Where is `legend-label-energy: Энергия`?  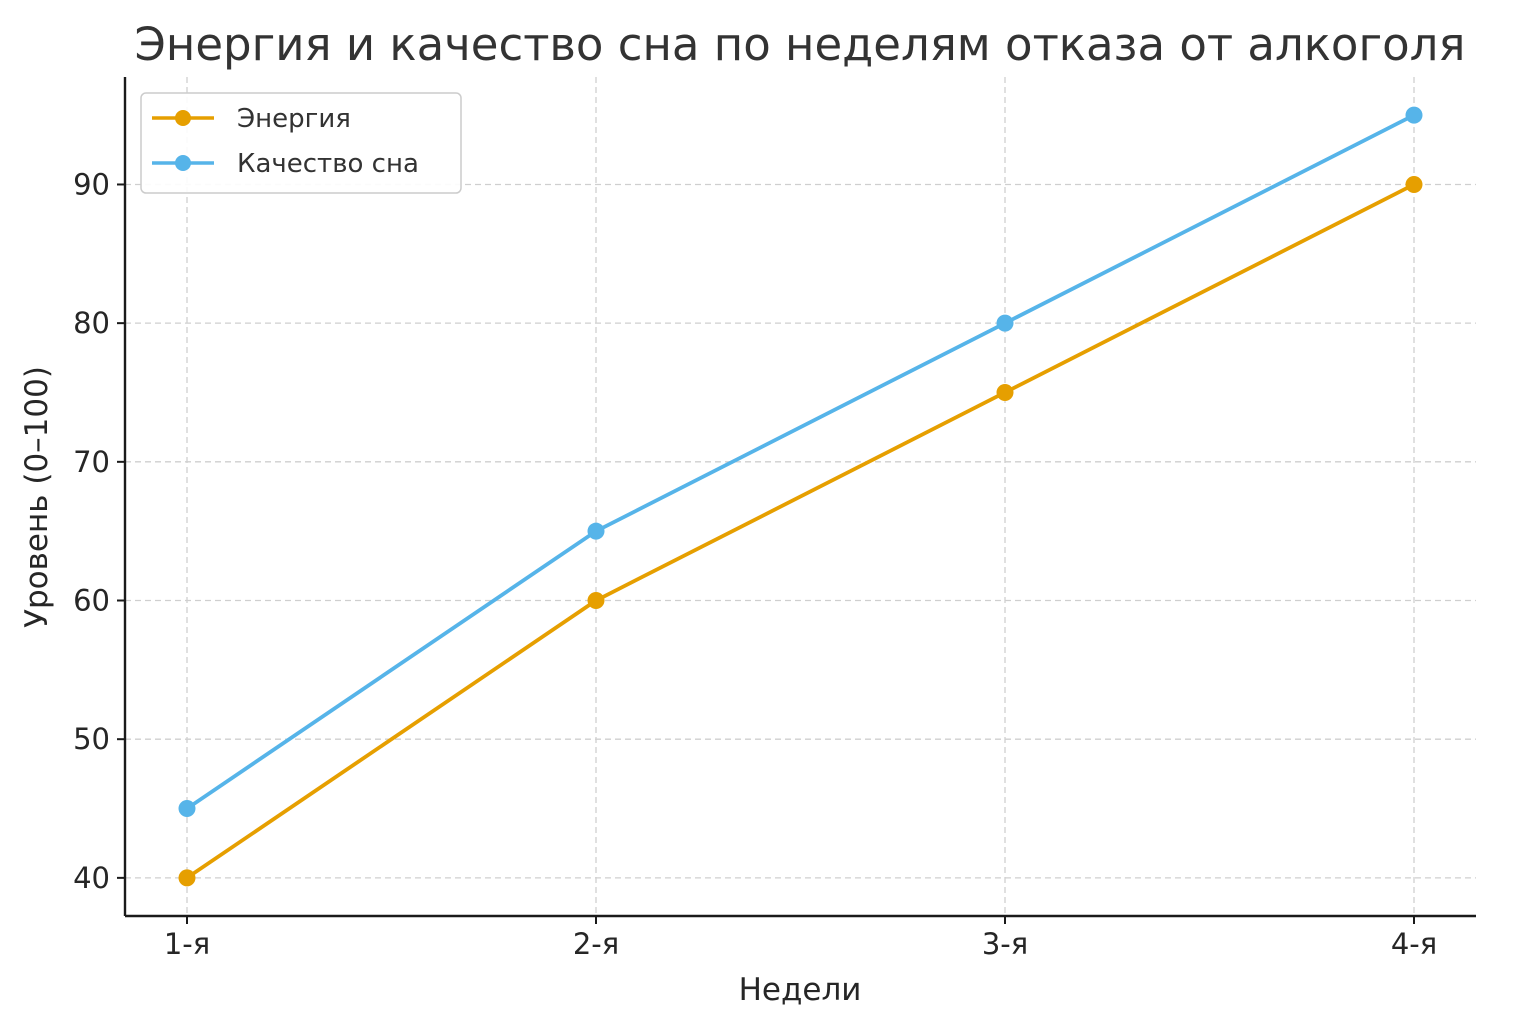 legend-label-energy: Энергия is located at coordinates (294, 119).